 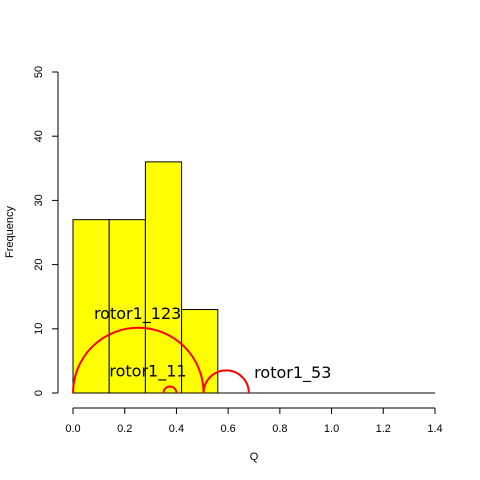 I want to click on y-tick-label-5: 50, so click(x=39, y=72).